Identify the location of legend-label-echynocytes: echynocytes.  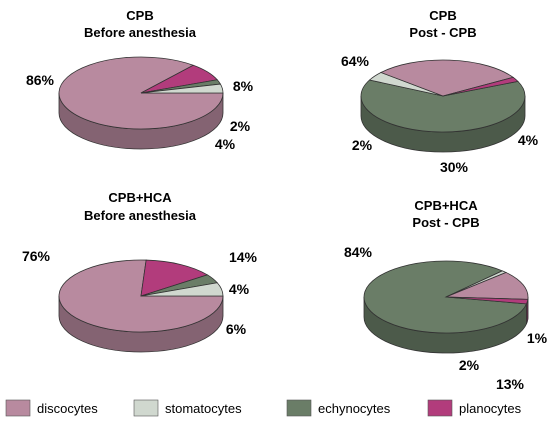
(354, 408).